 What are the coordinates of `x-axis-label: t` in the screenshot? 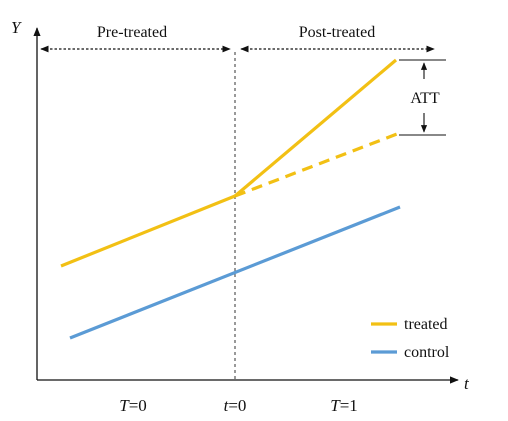 It's located at (467, 383).